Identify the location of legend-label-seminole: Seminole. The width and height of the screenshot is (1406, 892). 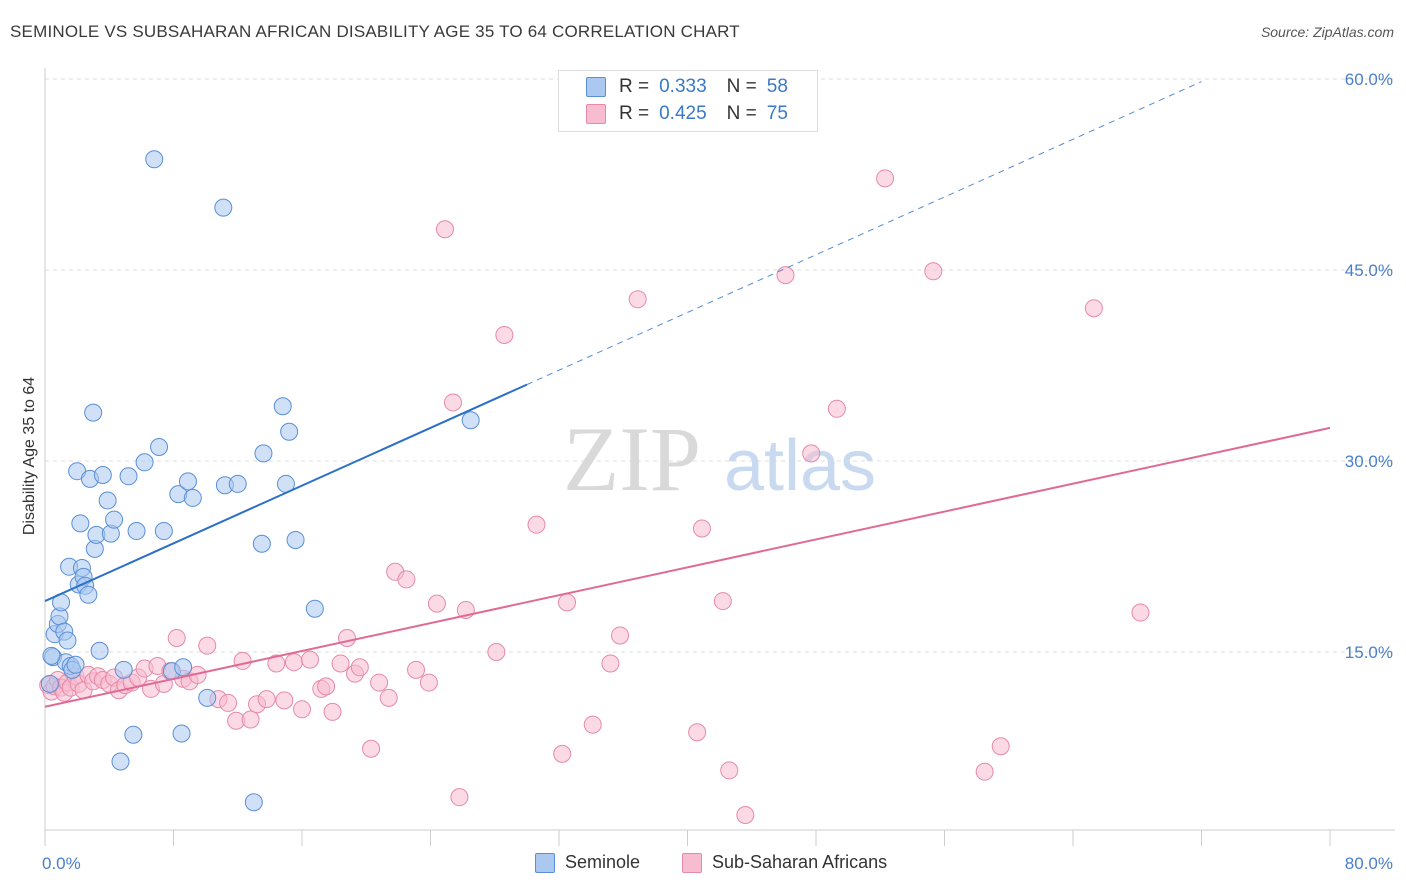
(603, 862).